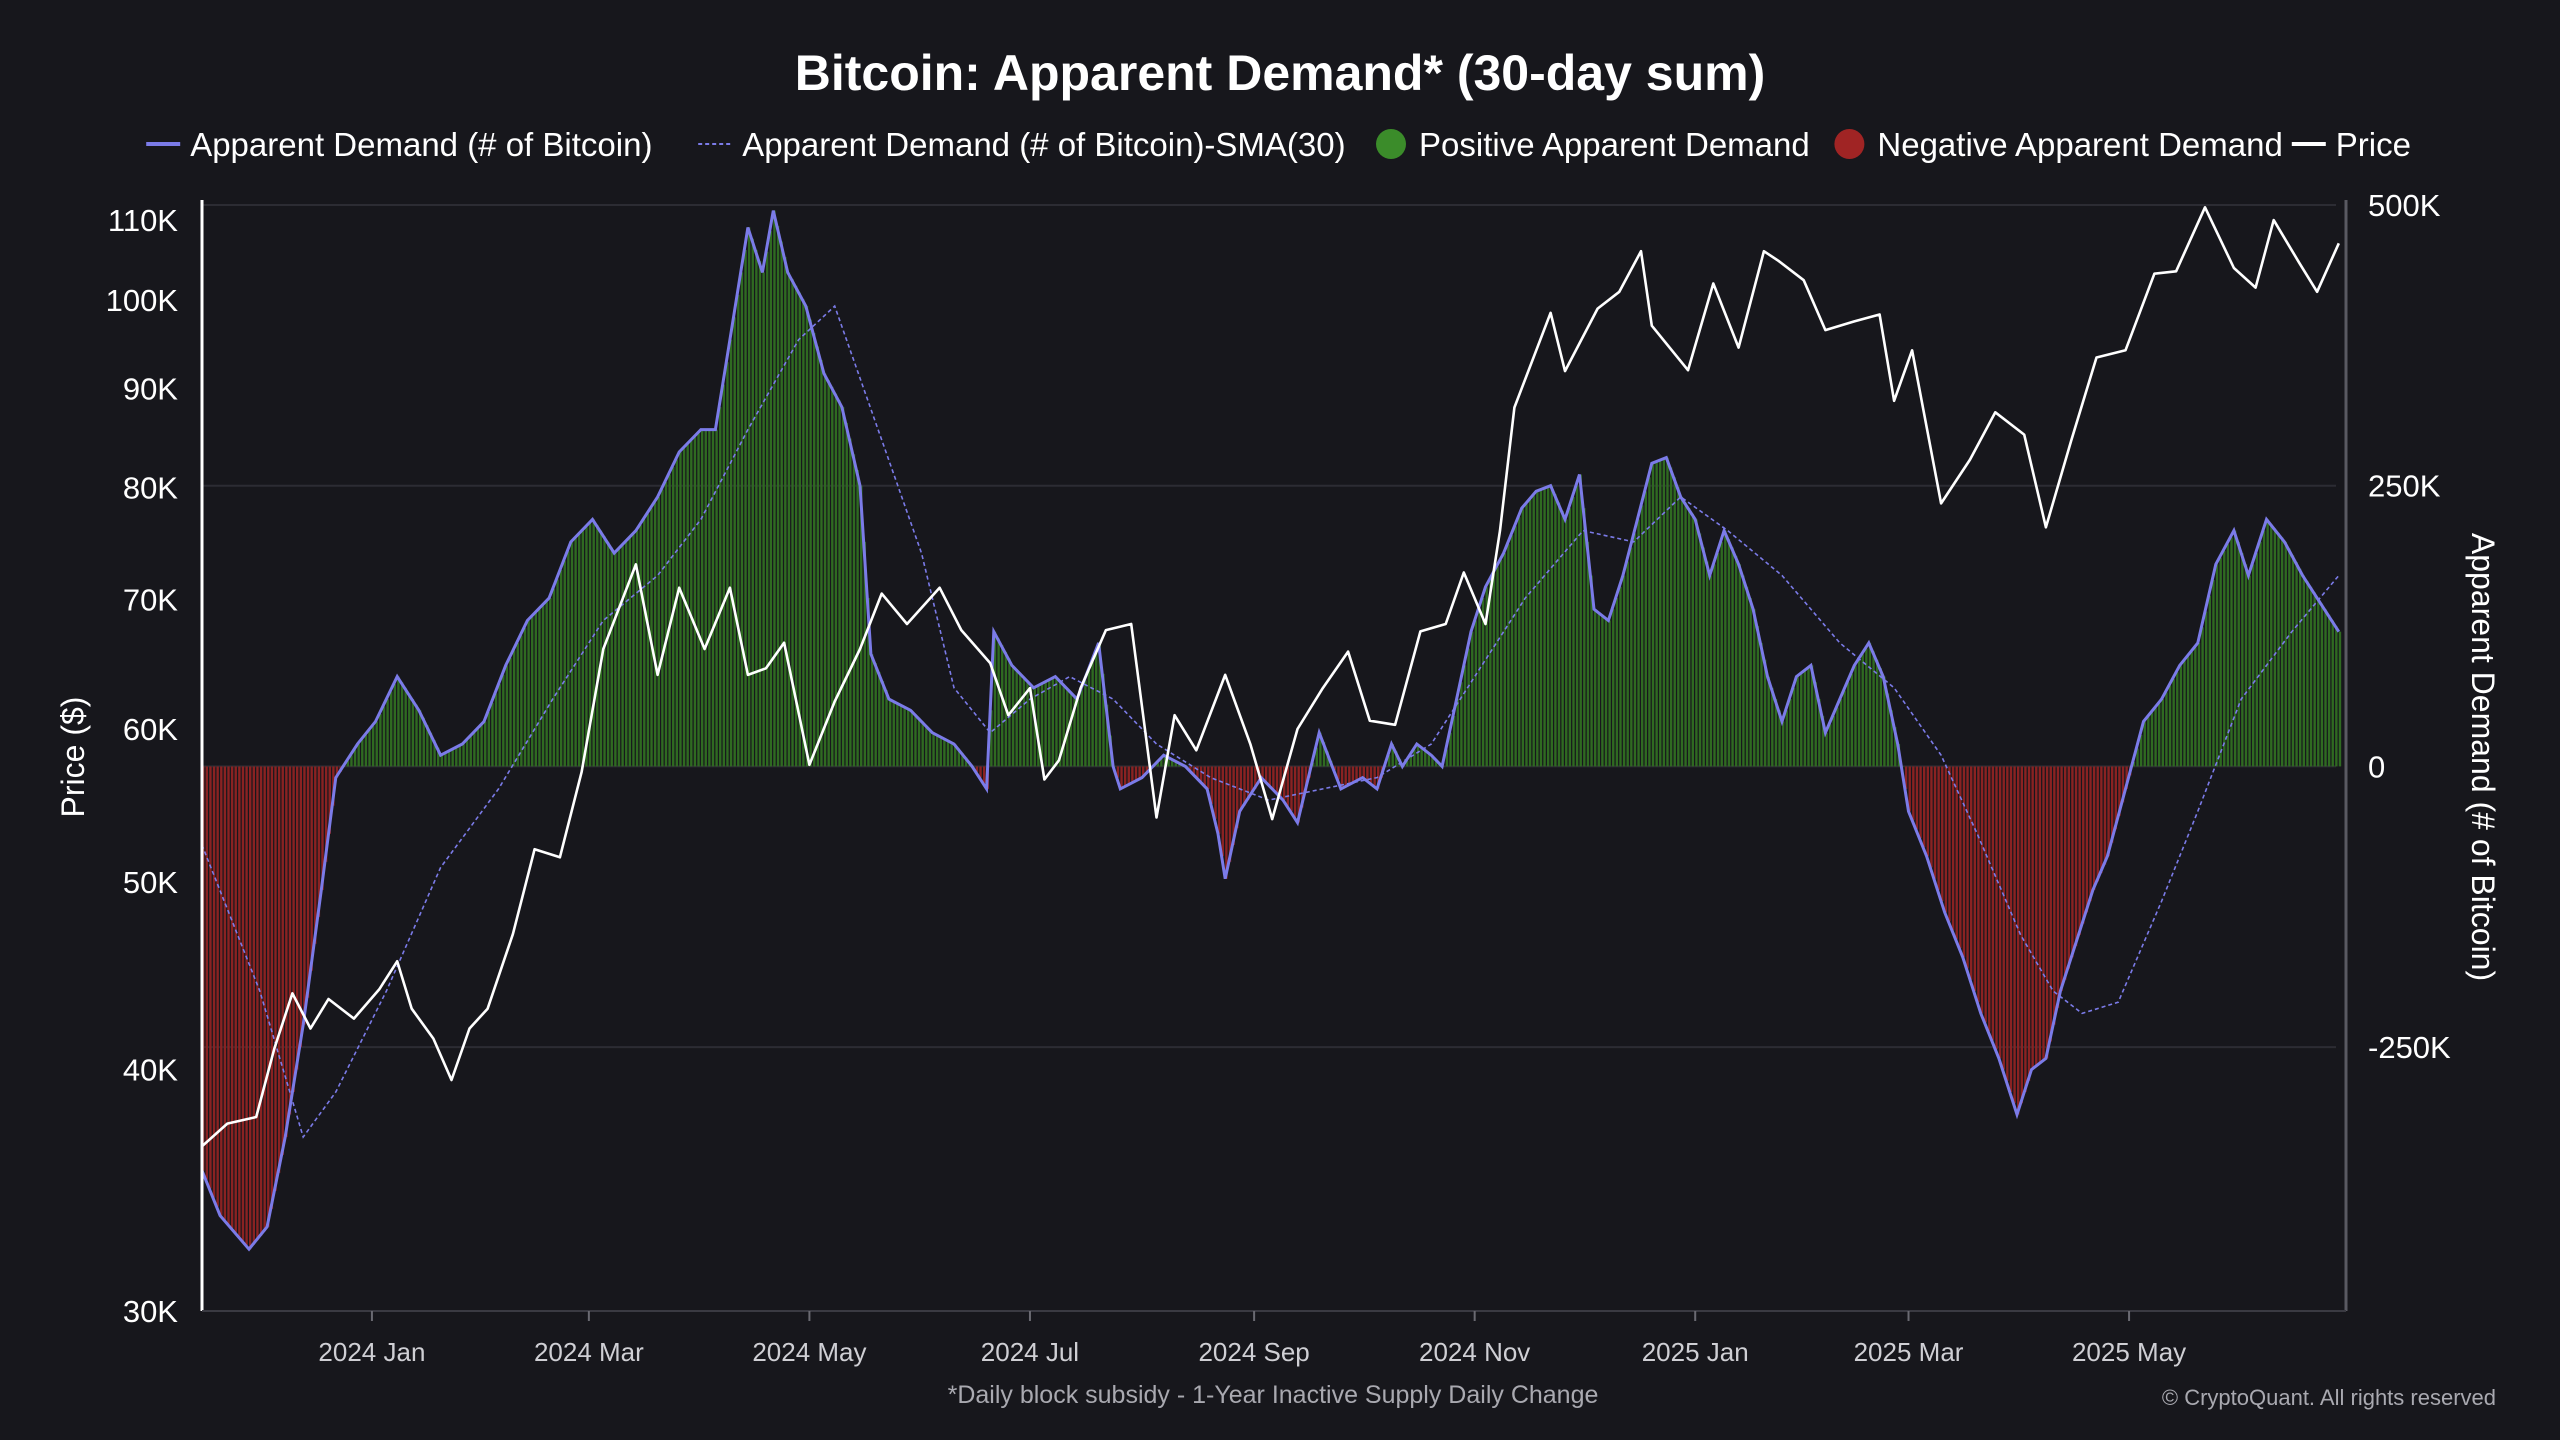  I want to click on y-right-tick-label-2: 0, so click(2376, 766).